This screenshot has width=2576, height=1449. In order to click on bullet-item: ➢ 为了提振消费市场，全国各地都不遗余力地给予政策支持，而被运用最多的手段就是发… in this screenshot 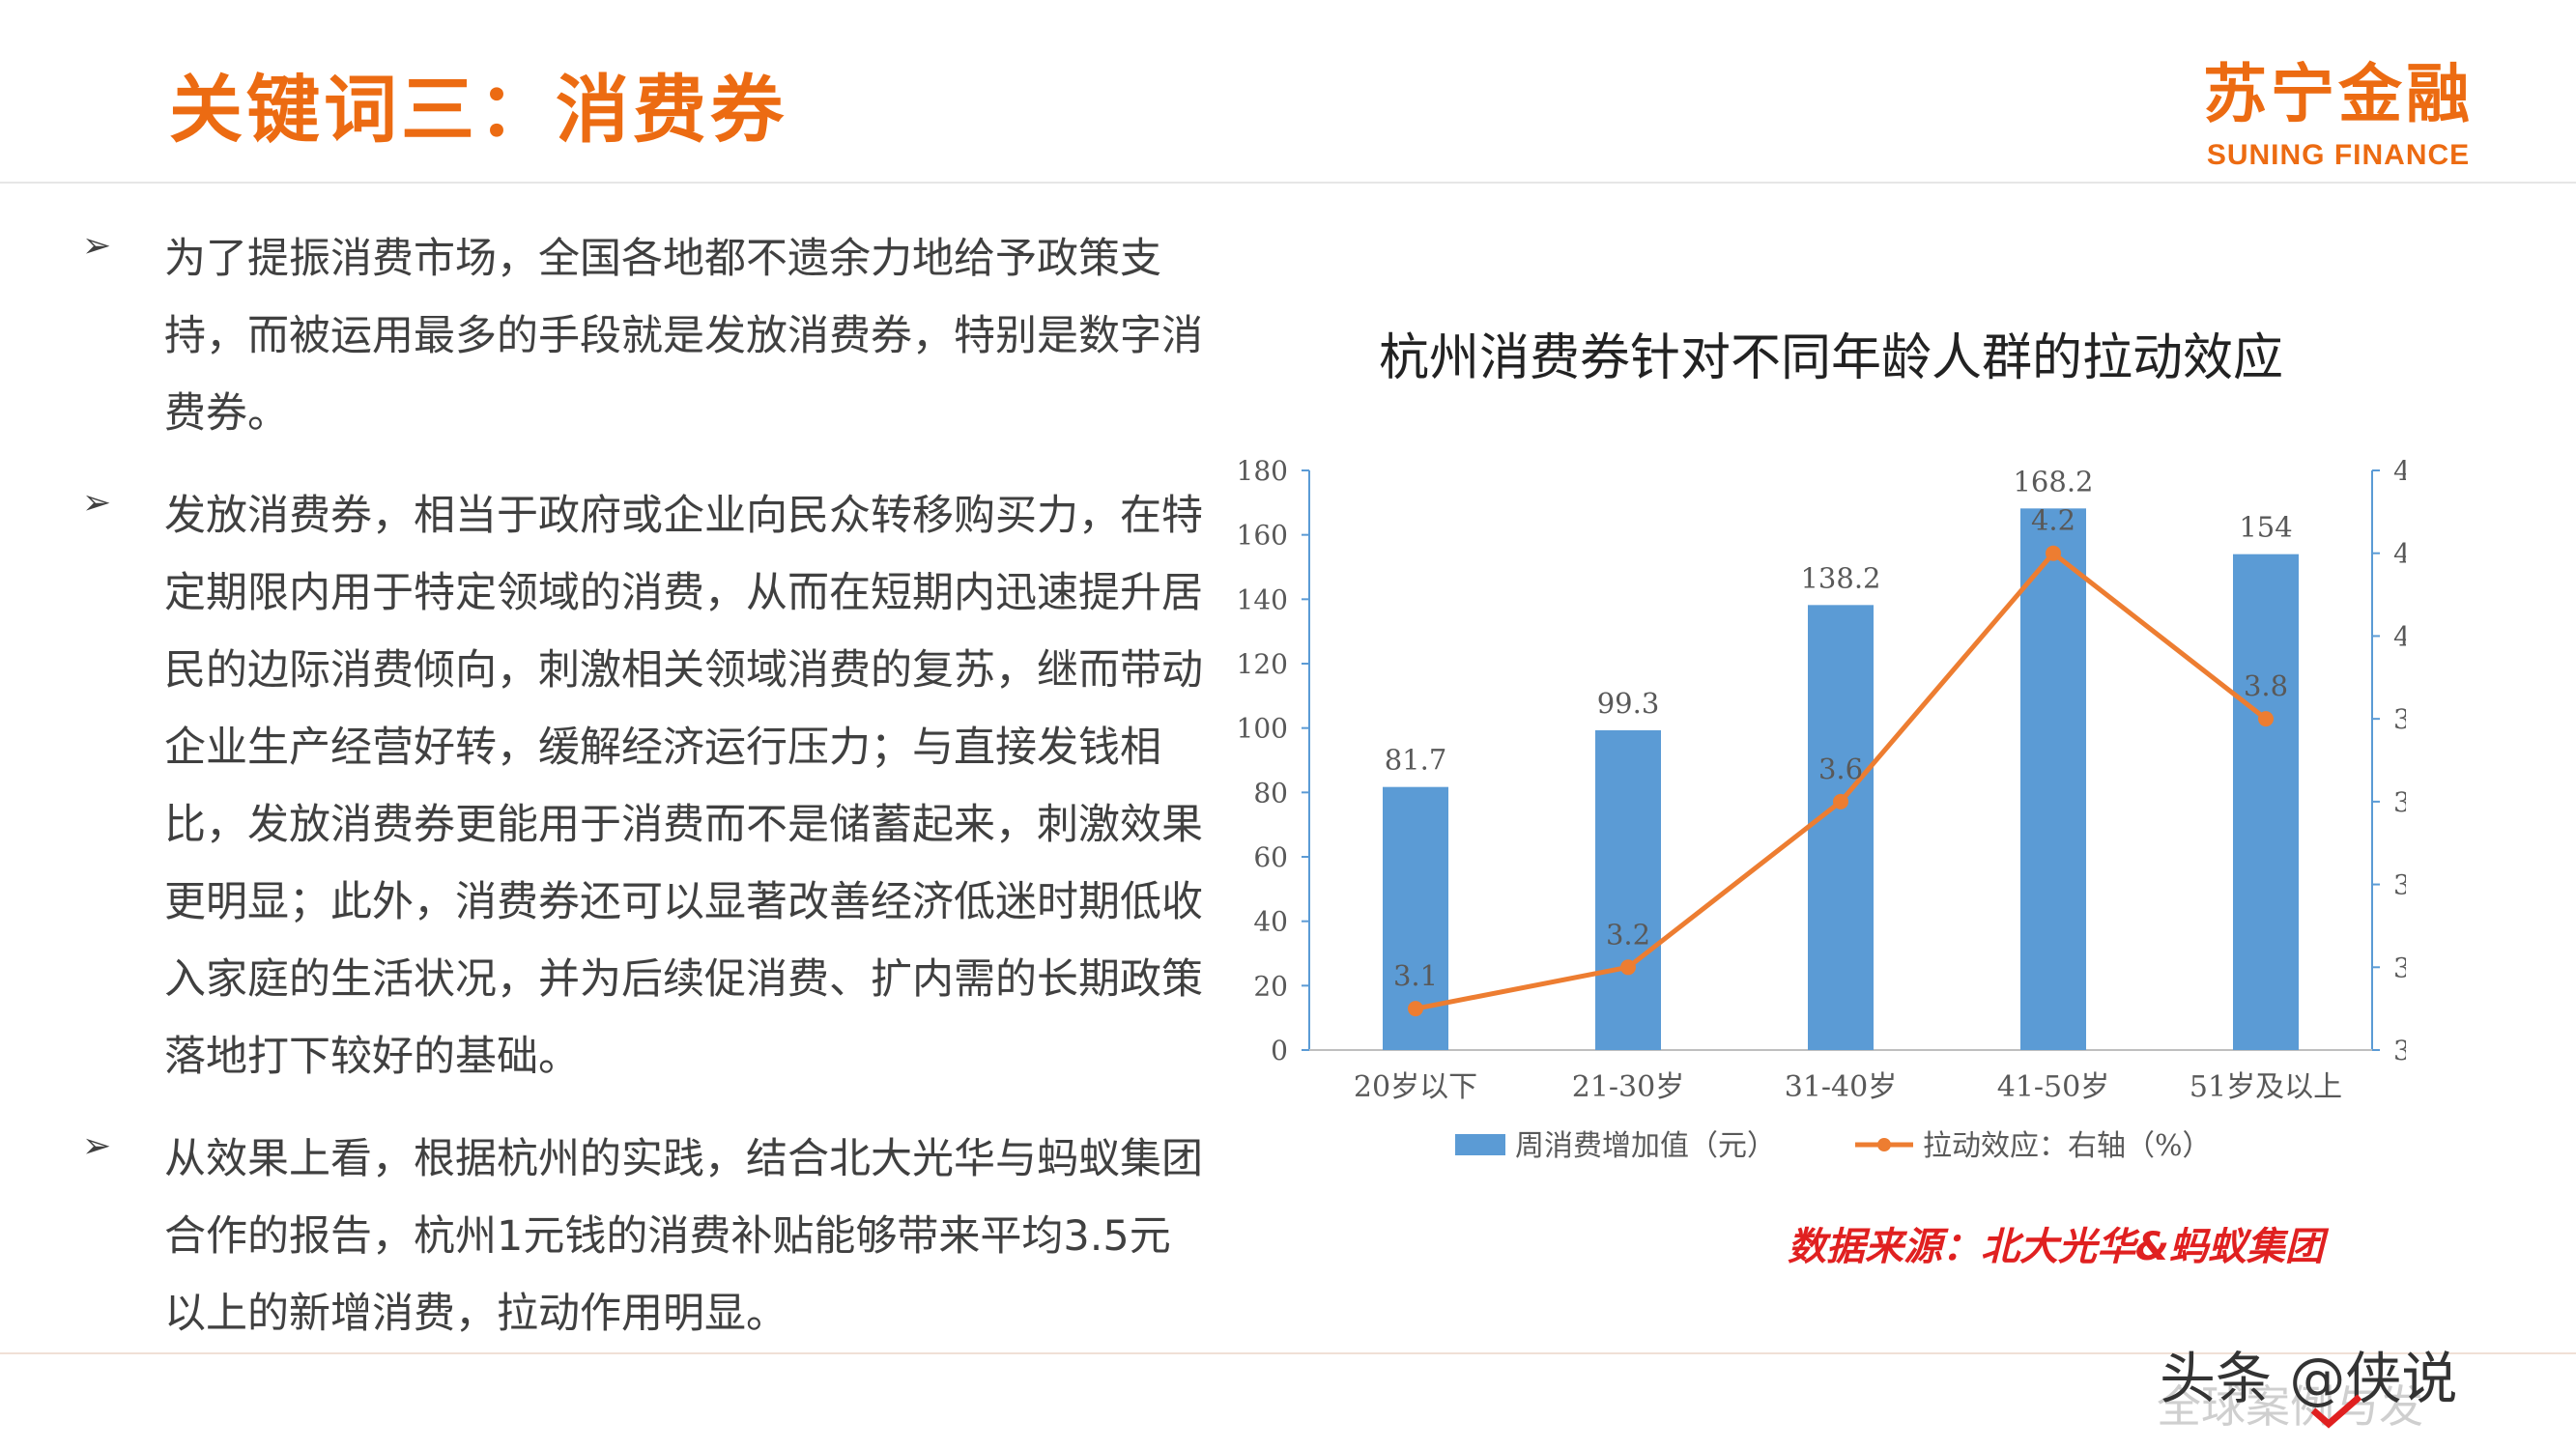, I will do `click(645, 336)`.